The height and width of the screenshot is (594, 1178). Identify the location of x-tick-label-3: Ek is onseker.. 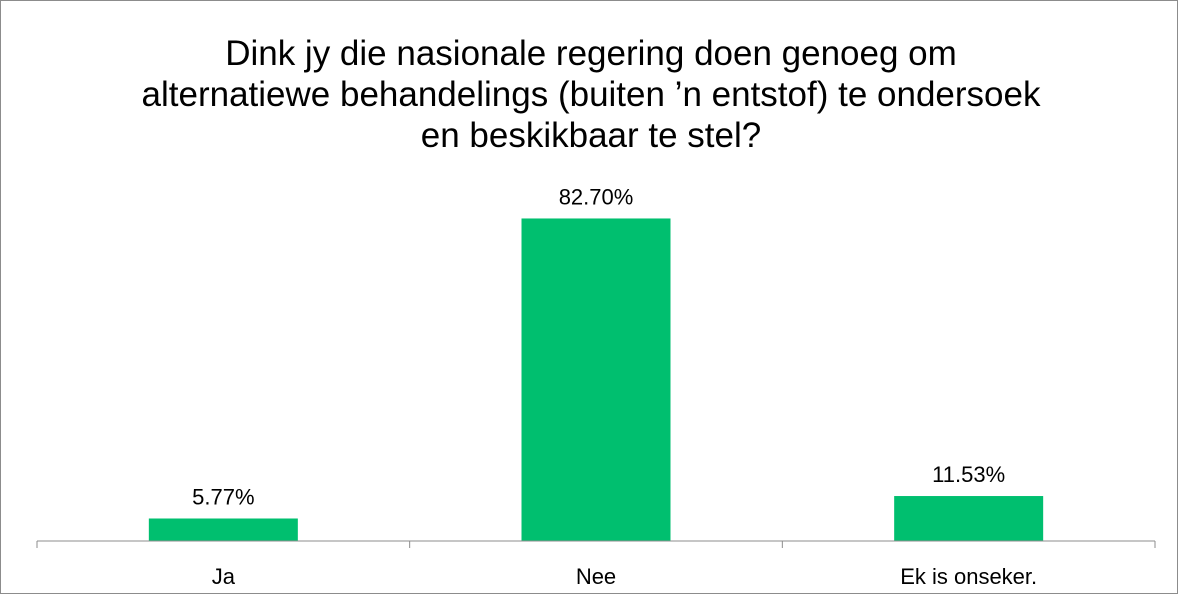
(968, 576).